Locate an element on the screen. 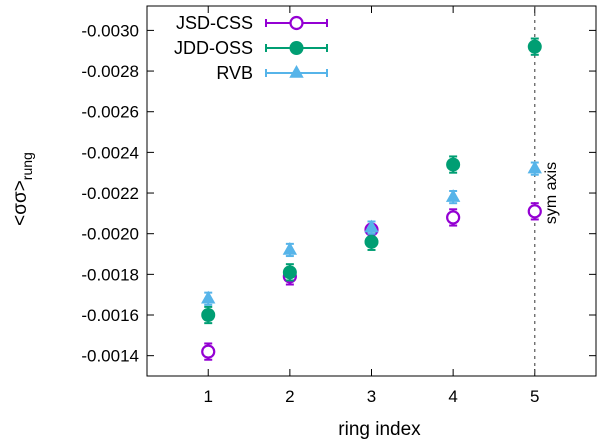 This screenshot has width=606, height=442. y-axis-title: <σσ>rung is located at coordinates (22, 189).